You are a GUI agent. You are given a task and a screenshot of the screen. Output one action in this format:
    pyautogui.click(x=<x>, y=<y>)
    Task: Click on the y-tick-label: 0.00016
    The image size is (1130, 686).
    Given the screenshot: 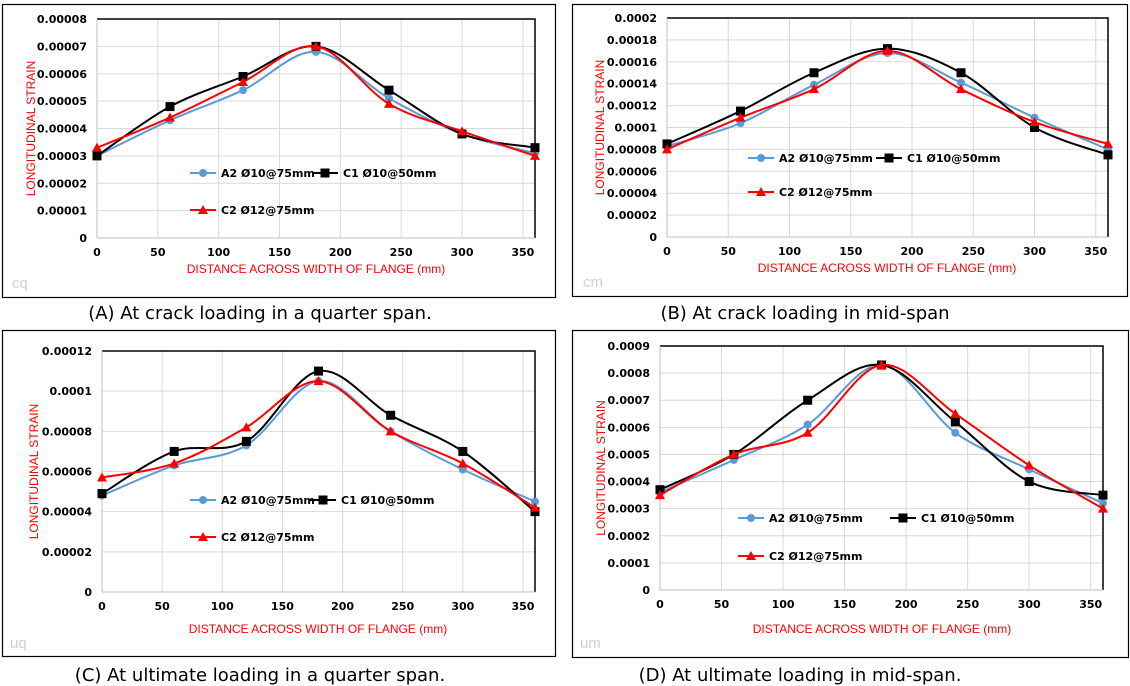 What is the action you would take?
    pyautogui.click(x=632, y=62)
    